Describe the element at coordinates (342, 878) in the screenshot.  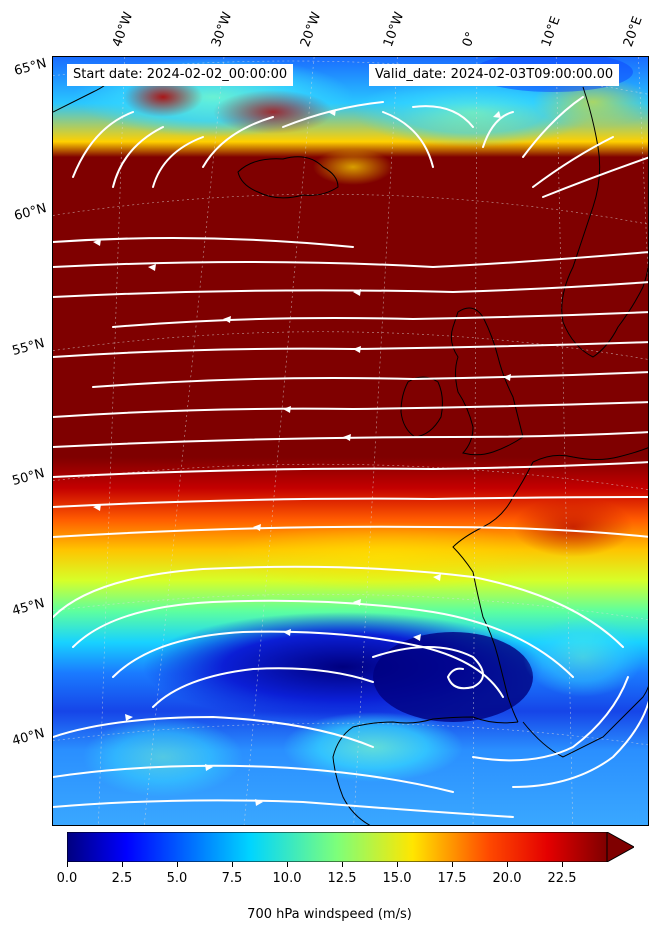
I see `colorbar-tick-label: 12.5` at that location.